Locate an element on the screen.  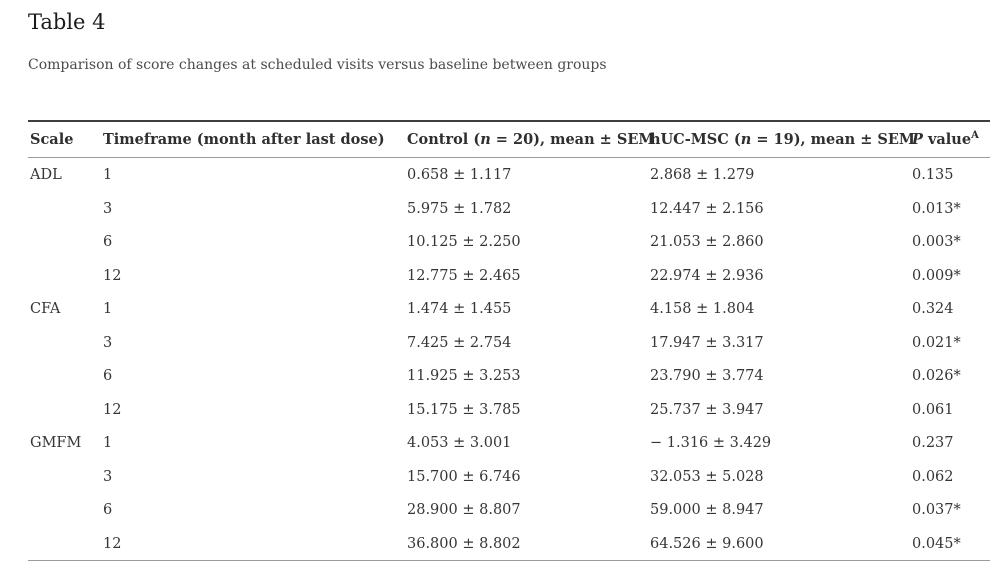
cell-treatment: 23.790 ± 3.774 is located at coordinates (707, 376).